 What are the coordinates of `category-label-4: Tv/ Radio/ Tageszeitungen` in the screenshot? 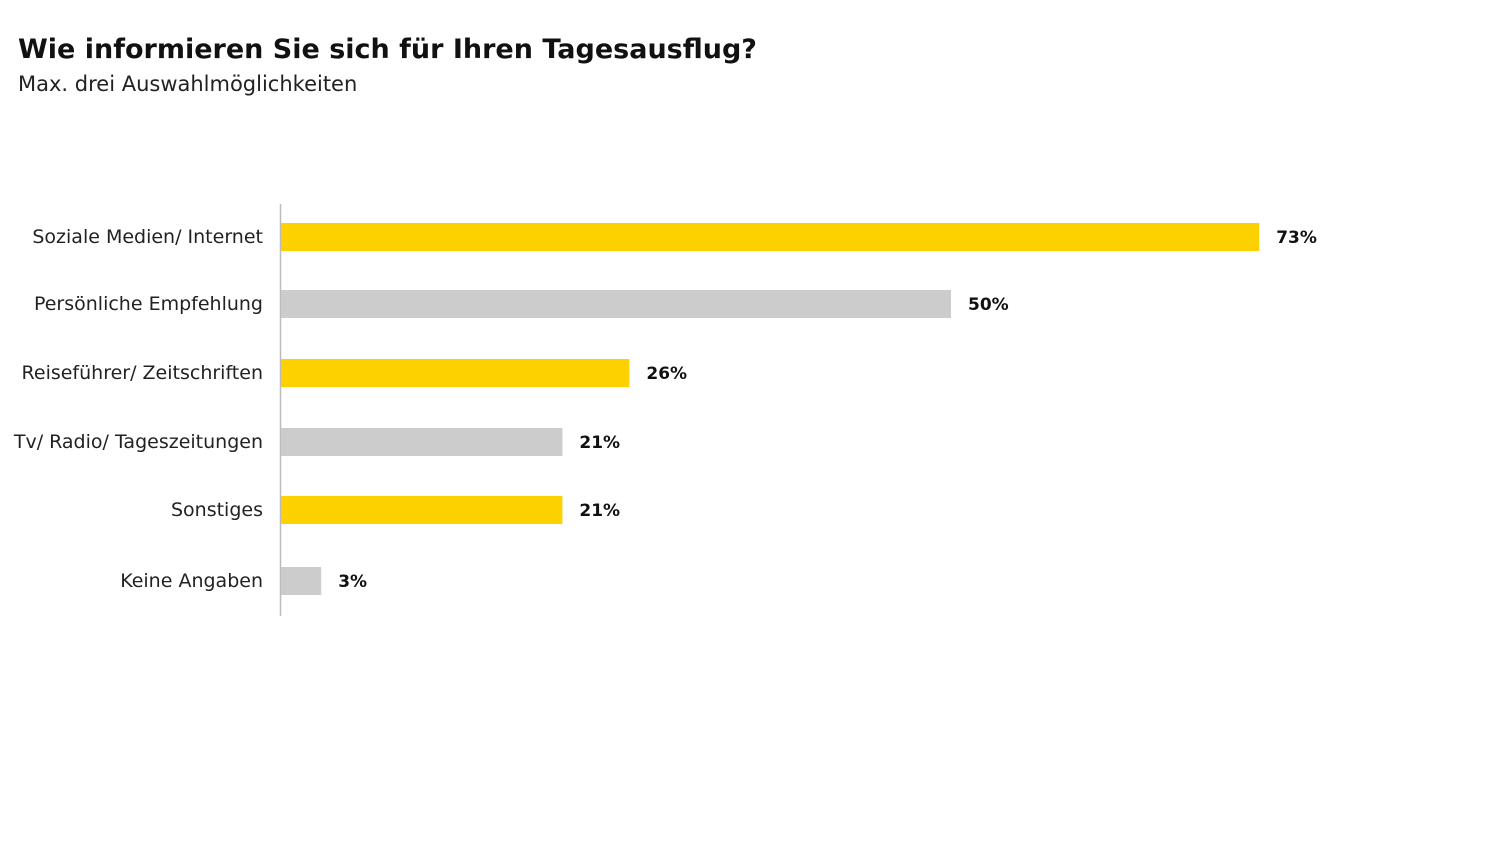 It's located at (138, 442).